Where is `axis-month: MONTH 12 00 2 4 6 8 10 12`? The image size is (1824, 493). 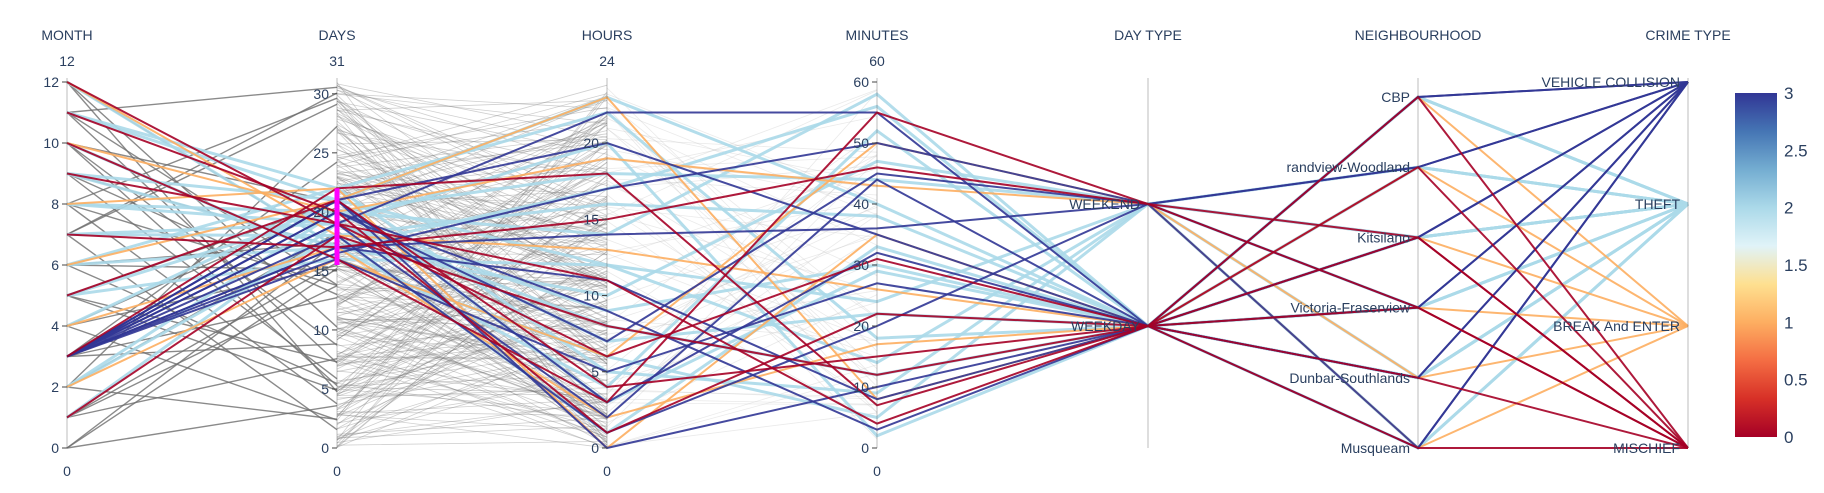
axis-month: MONTH 12 00 2 4 6 8 10 12 is located at coordinates (66, 253).